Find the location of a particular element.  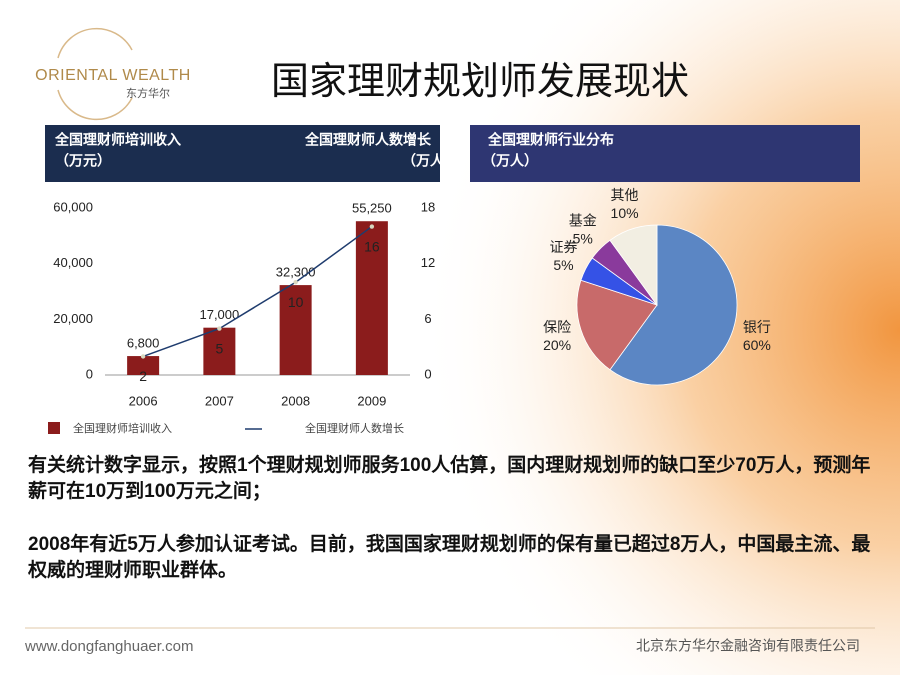

line-value-label: 2 is located at coordinates (143, 376).